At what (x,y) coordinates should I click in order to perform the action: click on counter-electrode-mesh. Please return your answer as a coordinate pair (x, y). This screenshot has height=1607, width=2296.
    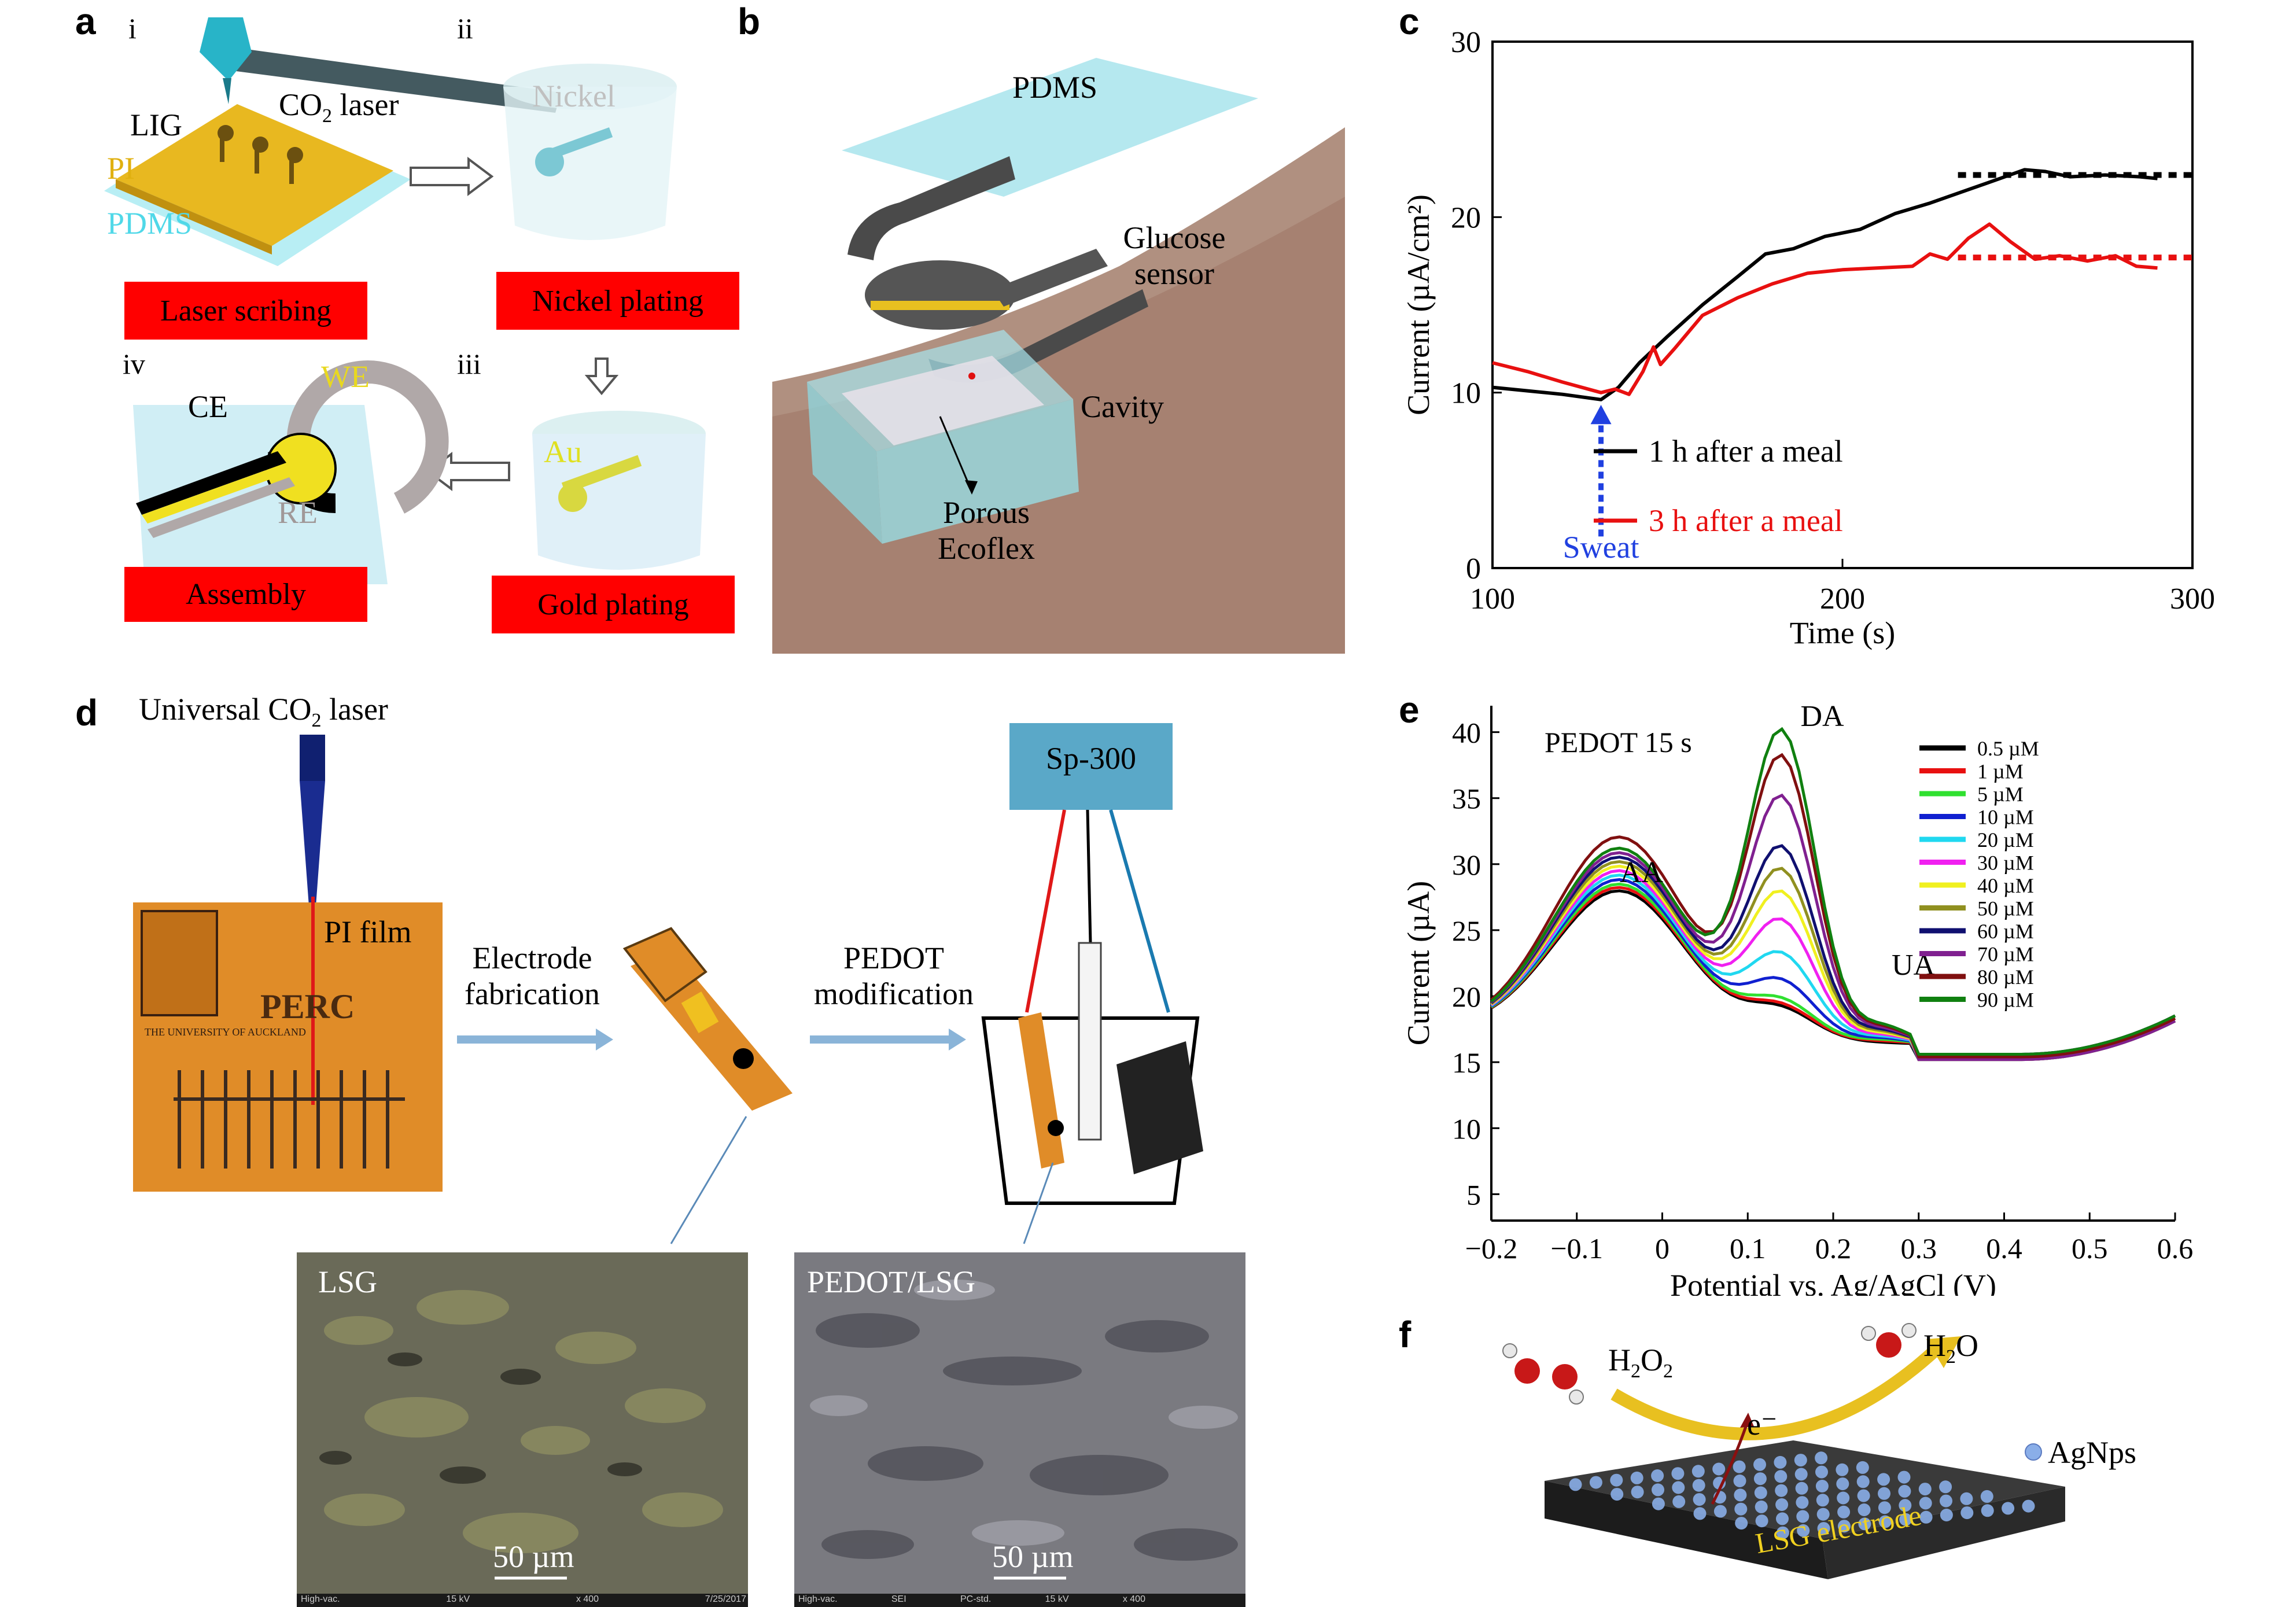
    Looking at the image, I should click on (1159, 1107).